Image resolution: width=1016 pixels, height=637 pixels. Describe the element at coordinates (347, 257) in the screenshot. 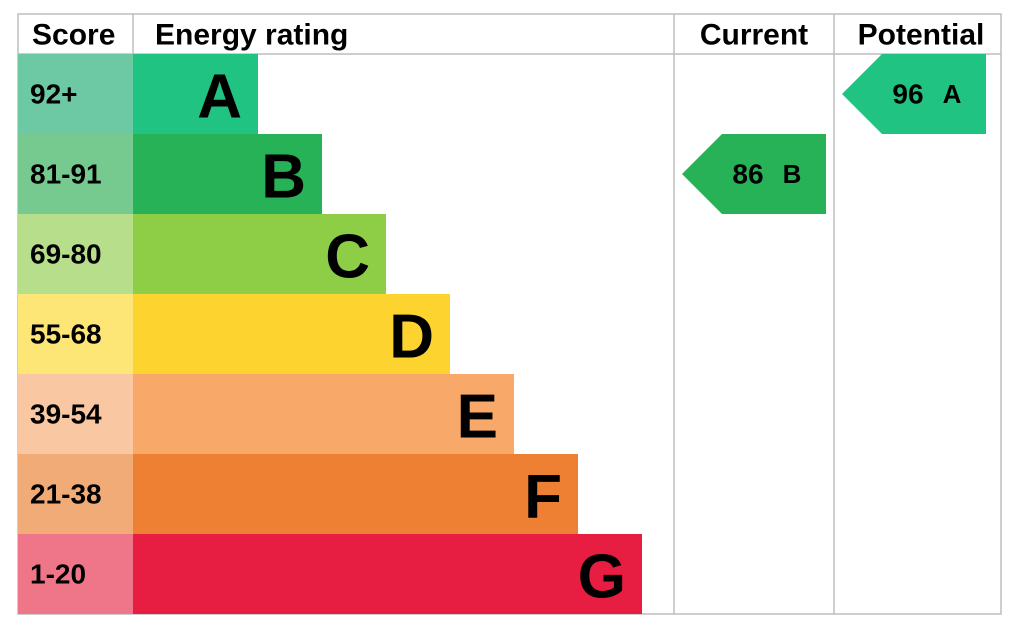

I see `band-letter: C` at that location.